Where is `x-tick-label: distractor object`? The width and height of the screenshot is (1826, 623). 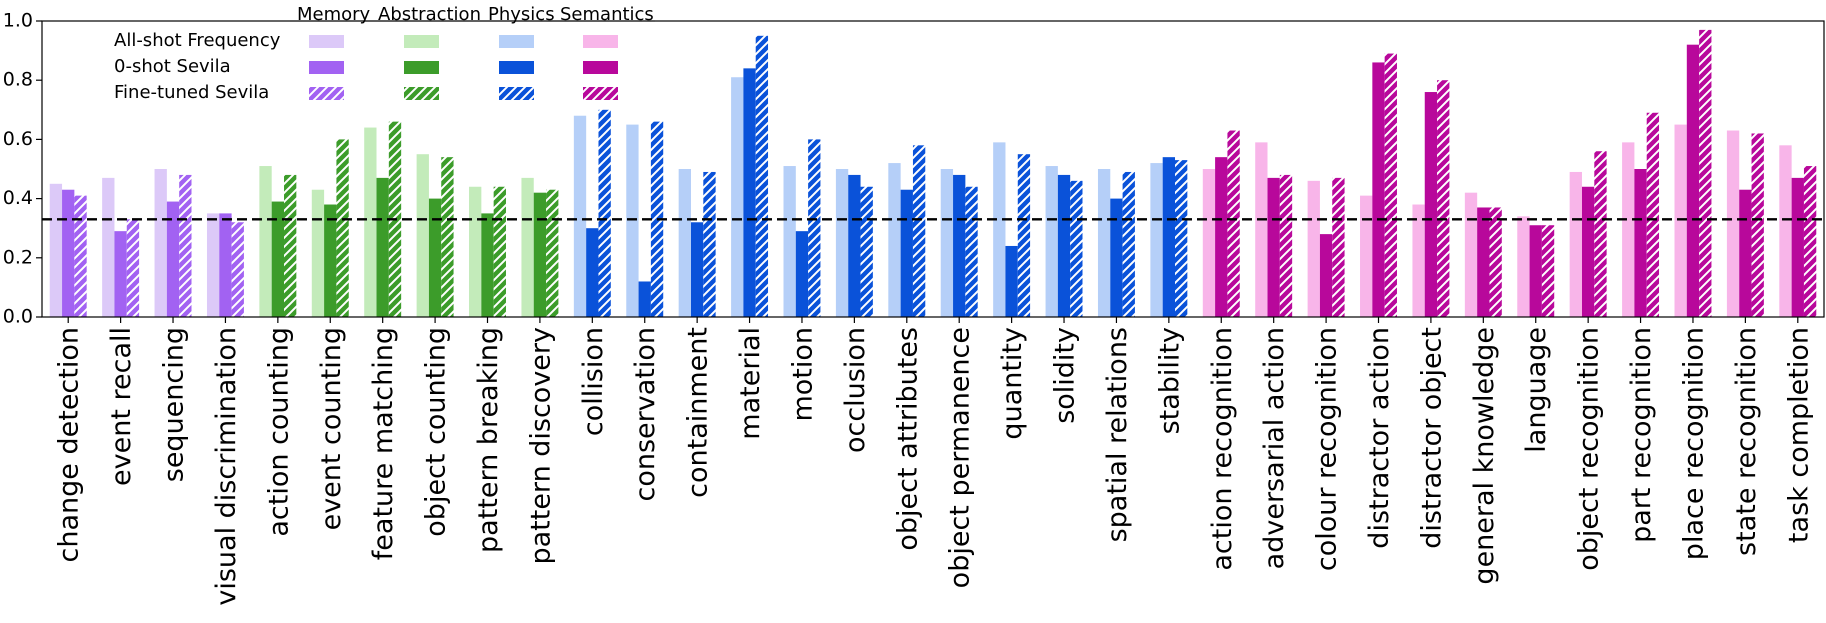 x-tick-label: distractor object is located at coordinates (1431, 438).